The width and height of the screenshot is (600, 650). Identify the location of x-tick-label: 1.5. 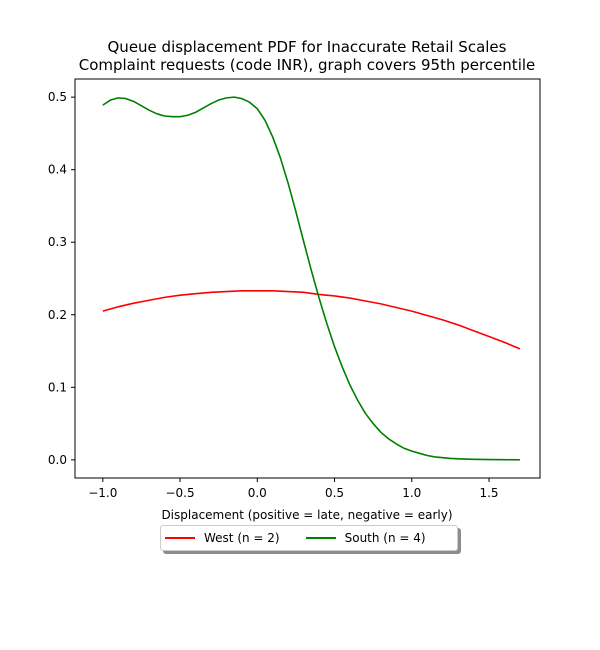
(488, 493).